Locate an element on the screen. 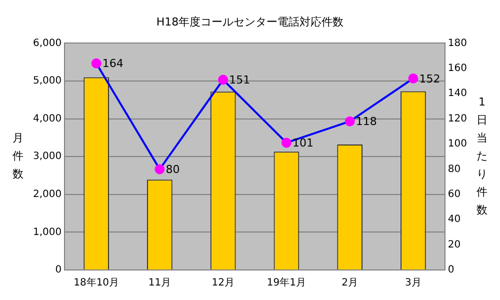 The image size is (500, 300). x-tick-label: 11月 is located at coordinates (160, 283).